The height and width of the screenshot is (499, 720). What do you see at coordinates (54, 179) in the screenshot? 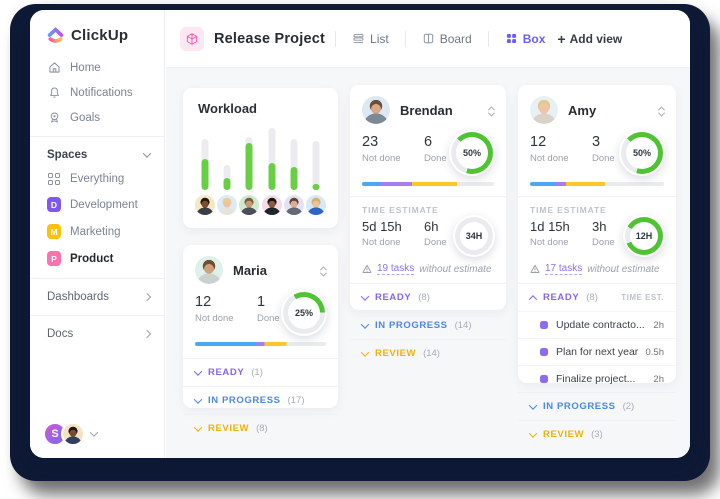
I see `grid-icon` at bounding box center [54, 179].